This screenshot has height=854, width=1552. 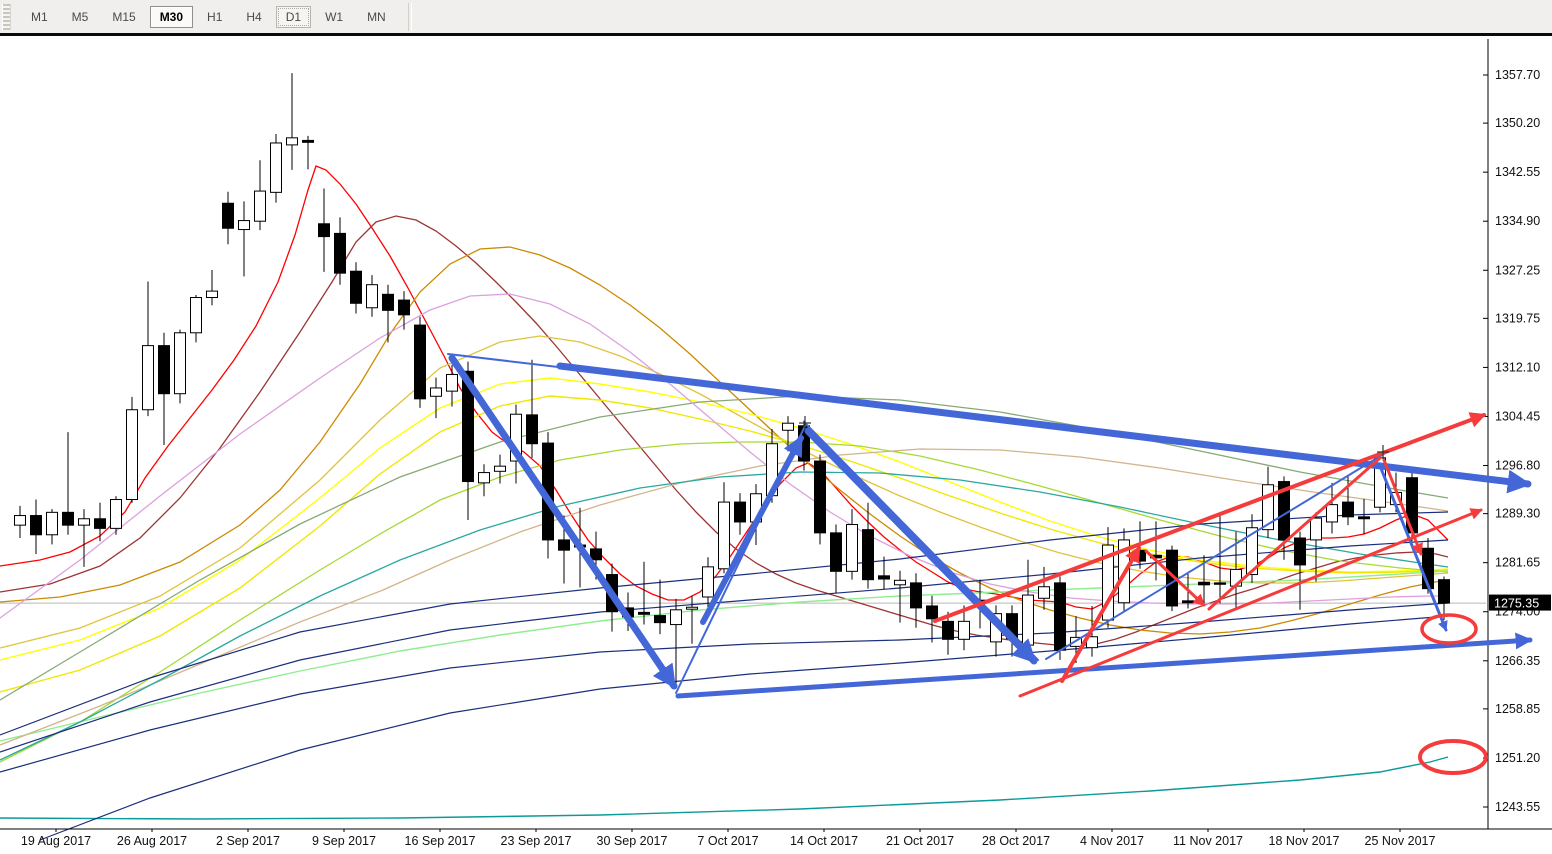 What do you see at coordinates (1517, 661) in the screenshot?
I see `price-axis-label: 1266.35` at bounding box center [1517, 661].